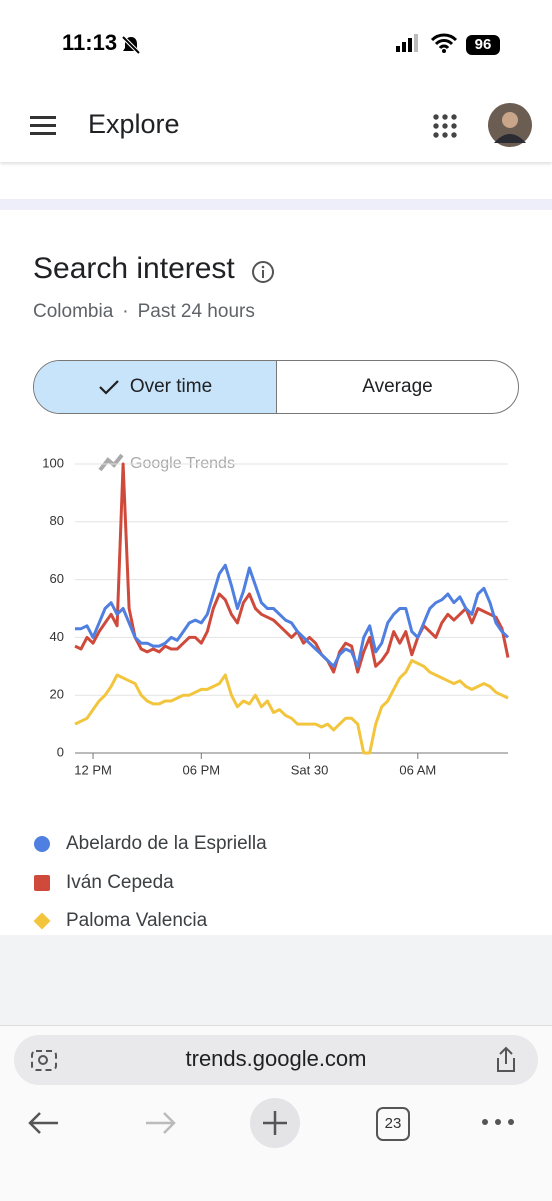 The image size is (552, 1201). Describe the element at coordinates (134, 268) in the screenshot. I see `card-title: Search interest` at that location.